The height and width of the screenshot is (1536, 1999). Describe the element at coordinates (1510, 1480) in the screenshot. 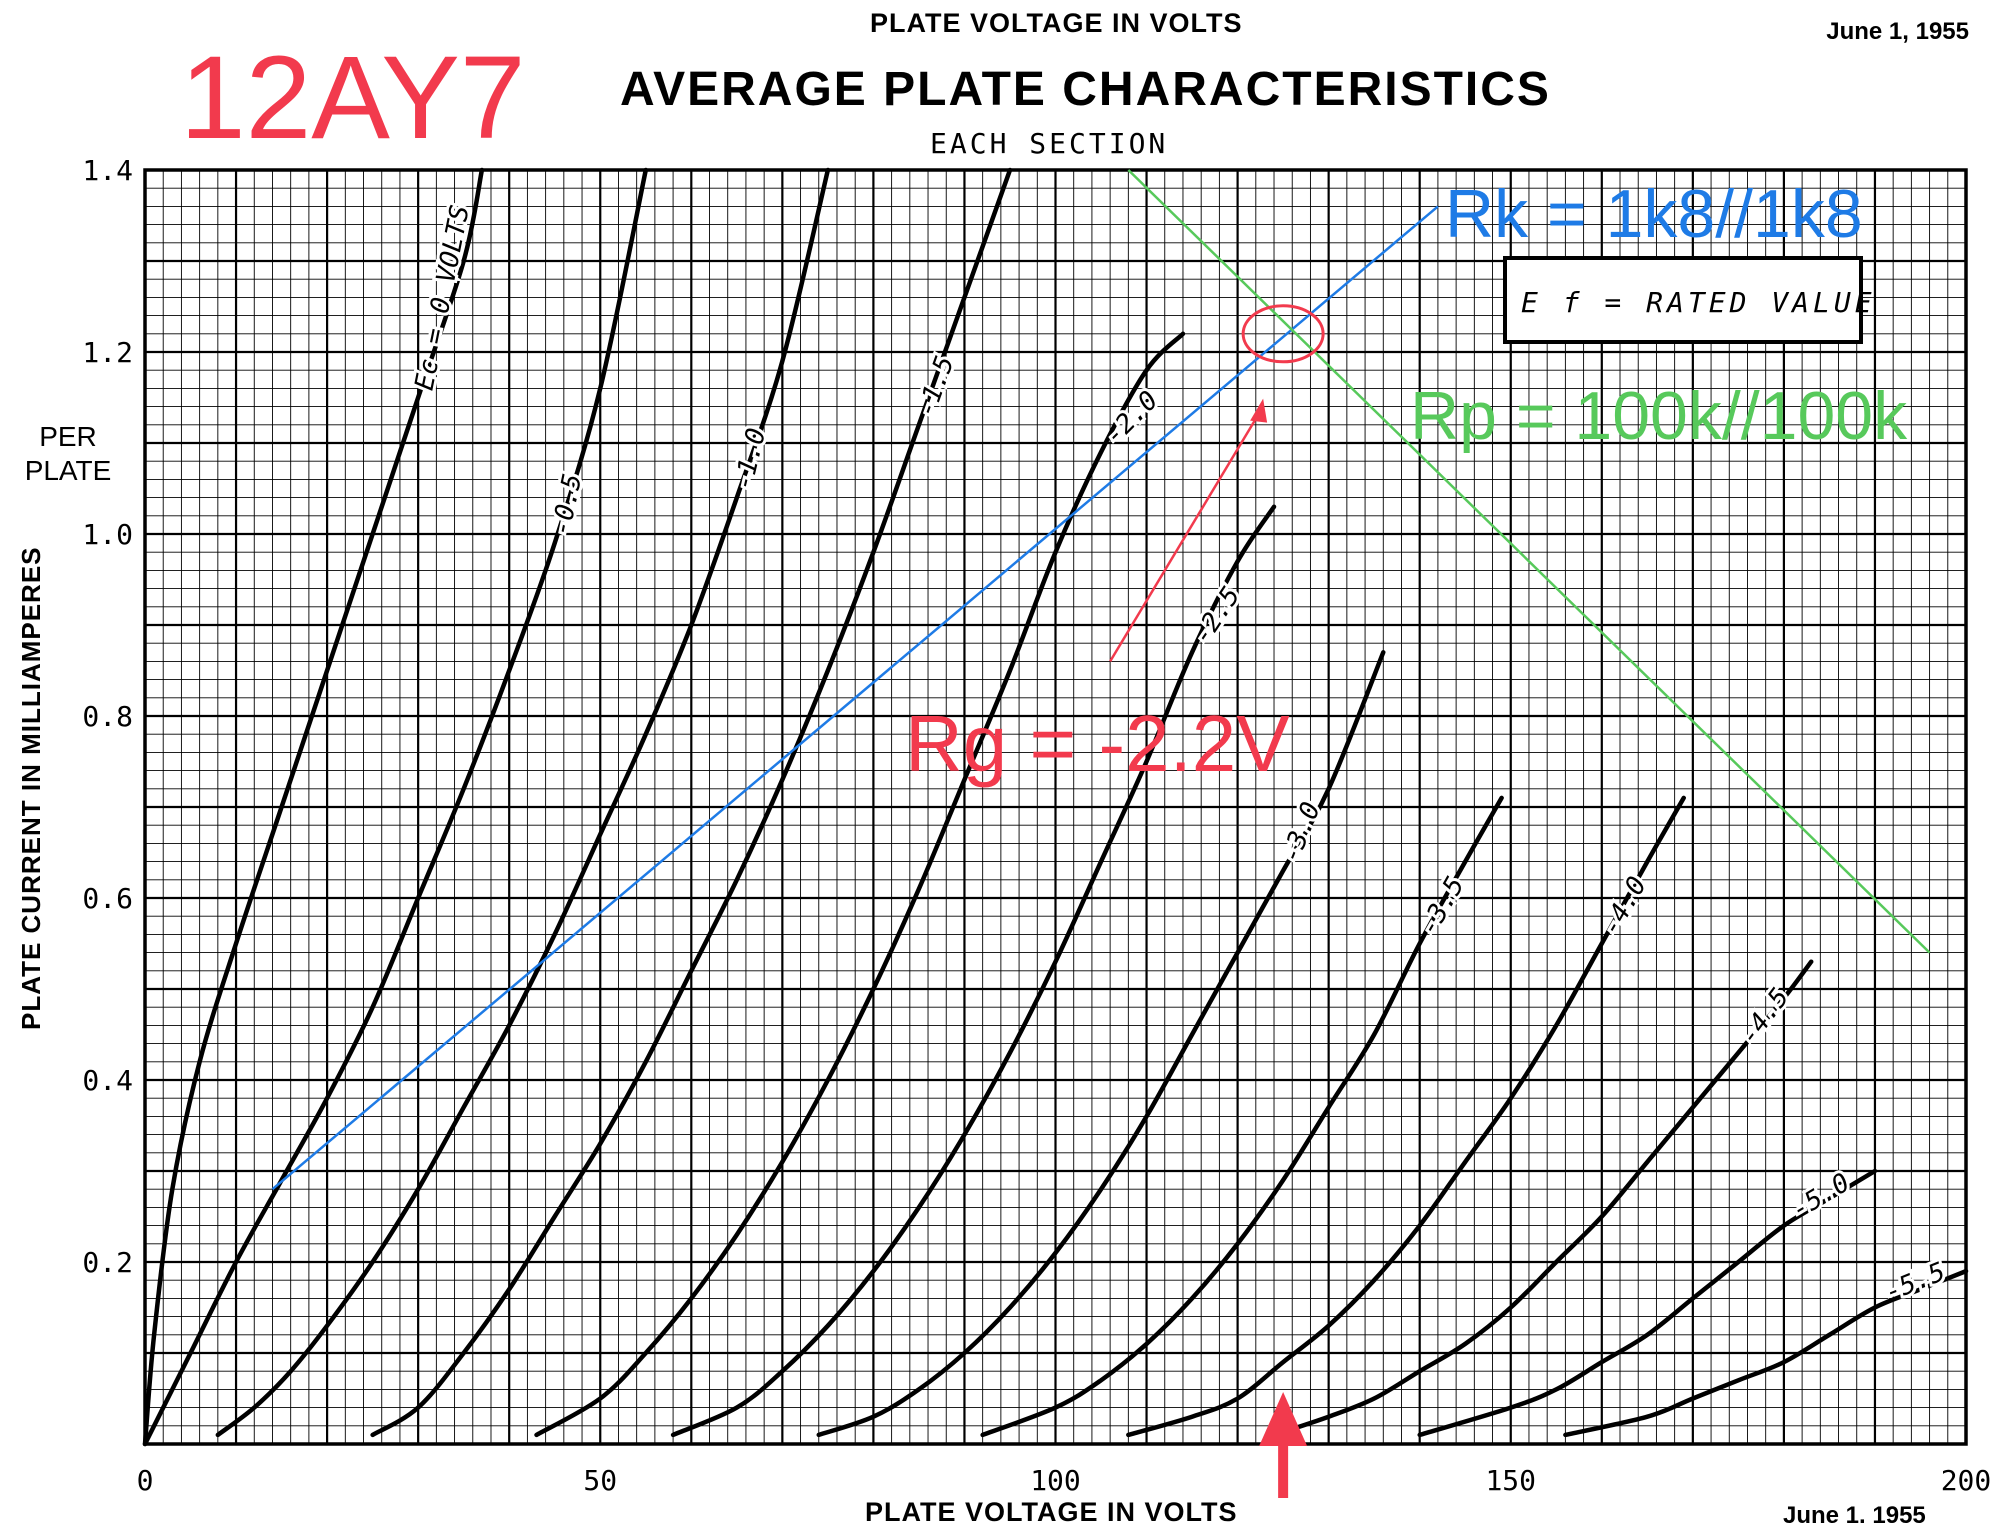

I see `x-tick-label: 150` at that location.